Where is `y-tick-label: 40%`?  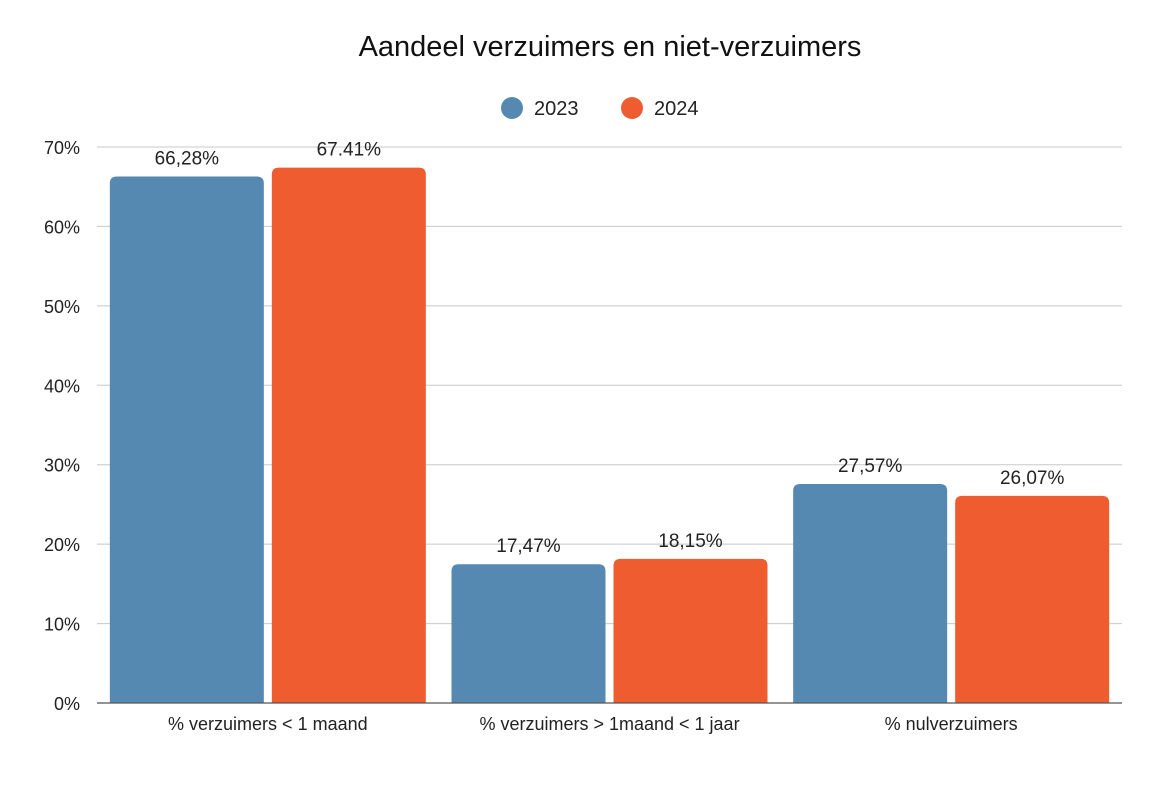
y-tick-label: 40% is located at coordinates (62, 386).